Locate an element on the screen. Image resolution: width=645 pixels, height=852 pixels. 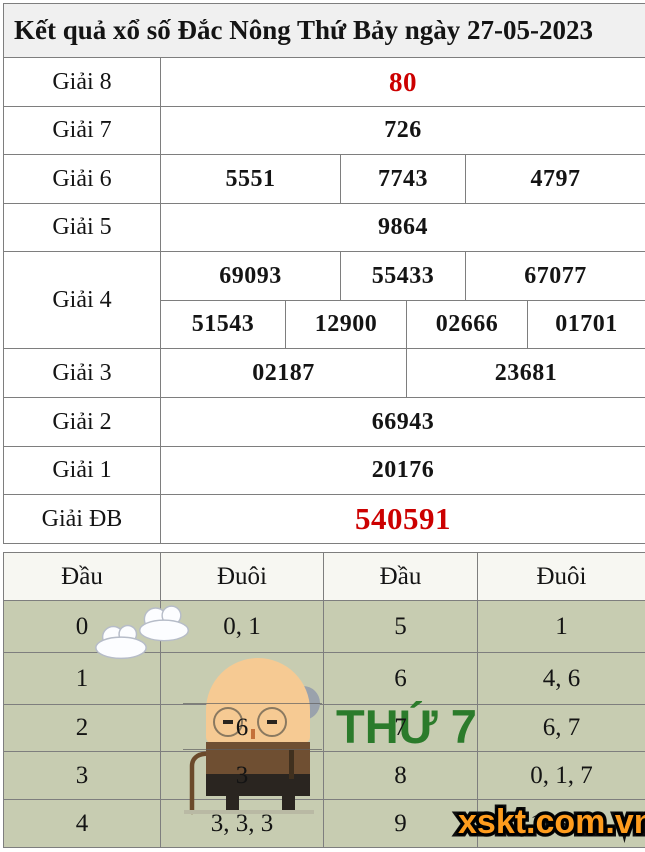
stats-cell: 3, 3, 3 is located at coordinates (242, 823).